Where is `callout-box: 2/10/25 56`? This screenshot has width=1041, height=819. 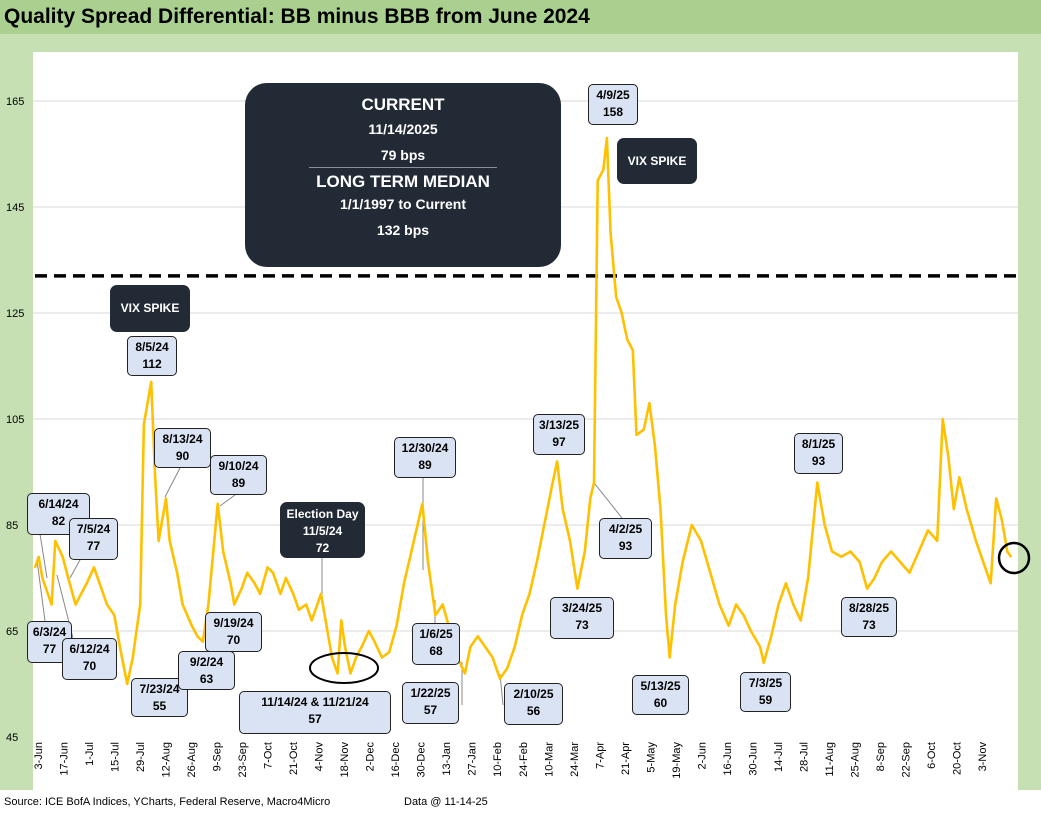 callout-box: 2/10/25 56 is located at coordinates (533, 704).